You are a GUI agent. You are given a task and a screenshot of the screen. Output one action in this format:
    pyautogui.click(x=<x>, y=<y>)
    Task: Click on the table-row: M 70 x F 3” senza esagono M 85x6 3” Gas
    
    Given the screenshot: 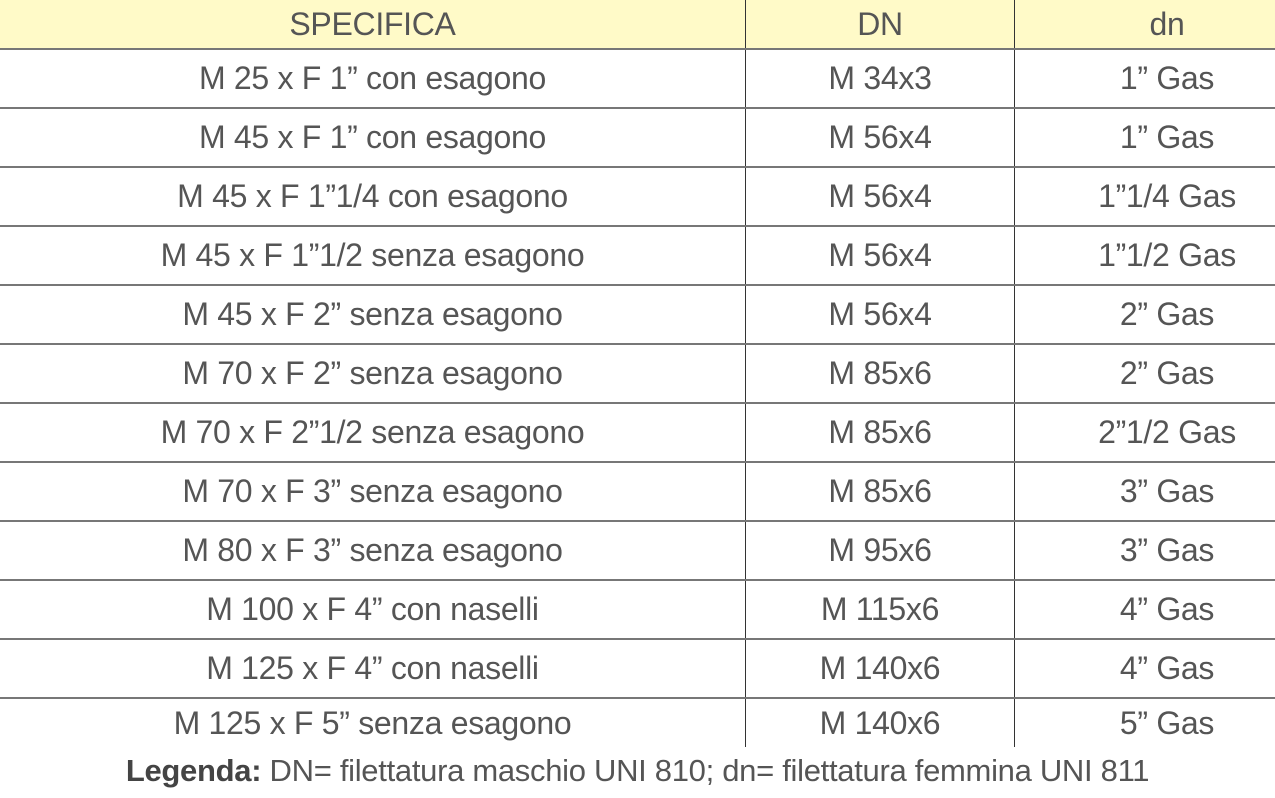 What is the action you would take?
    pyautogui.click(x=637, y=492)
    